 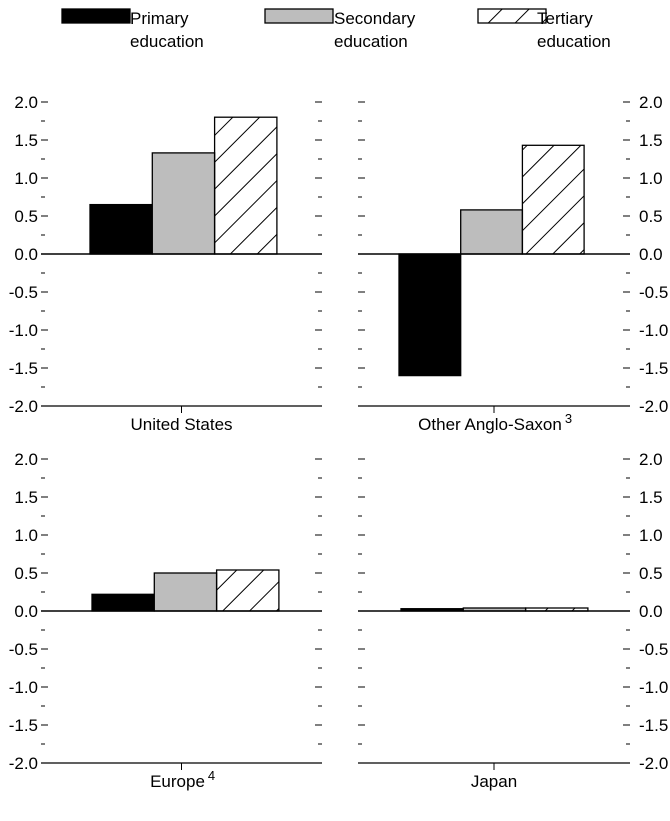 What do you see at coordinates (568, 418) in the screenshot?
I see `x-axis-label-footnote: 3` at bounding box center [568, 418].